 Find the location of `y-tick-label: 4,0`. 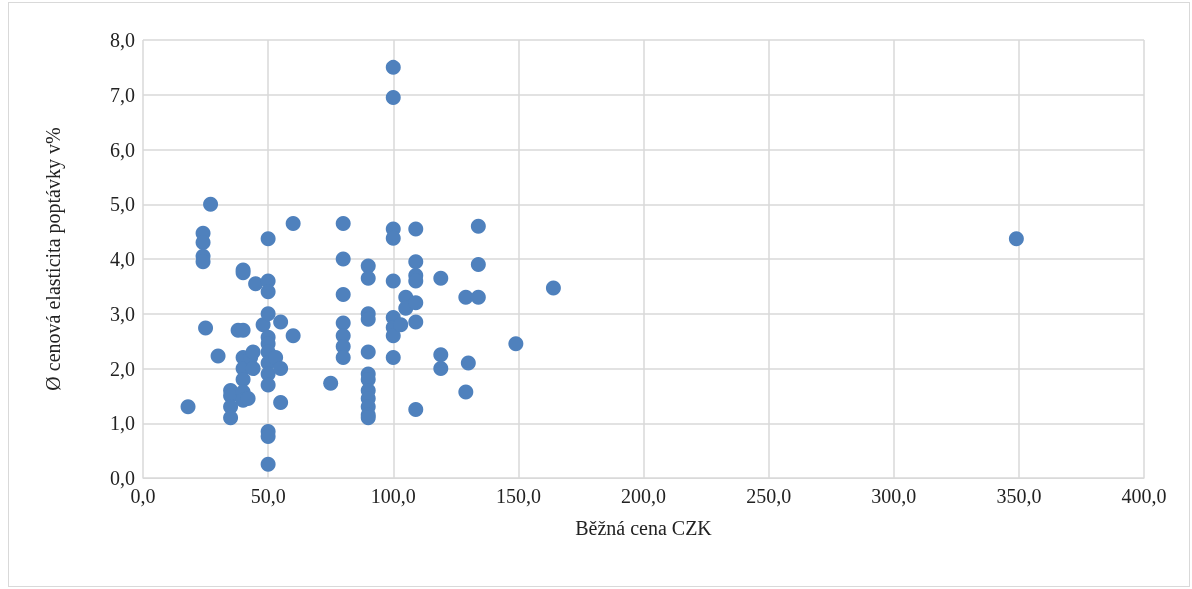

y-tick-label: 4,0 is located at coordinates (122, 259).